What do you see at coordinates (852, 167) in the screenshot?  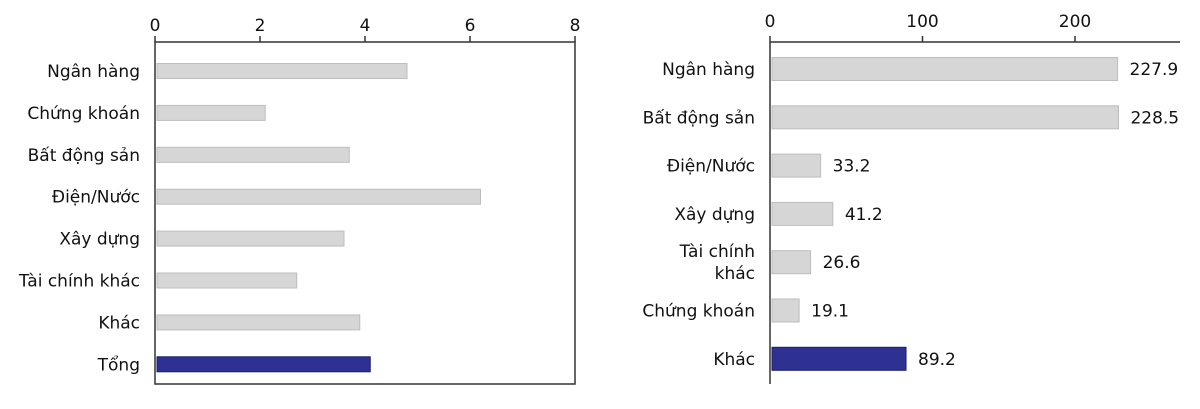 I see `data-label: 33.2` at bounding box center [852, 167].